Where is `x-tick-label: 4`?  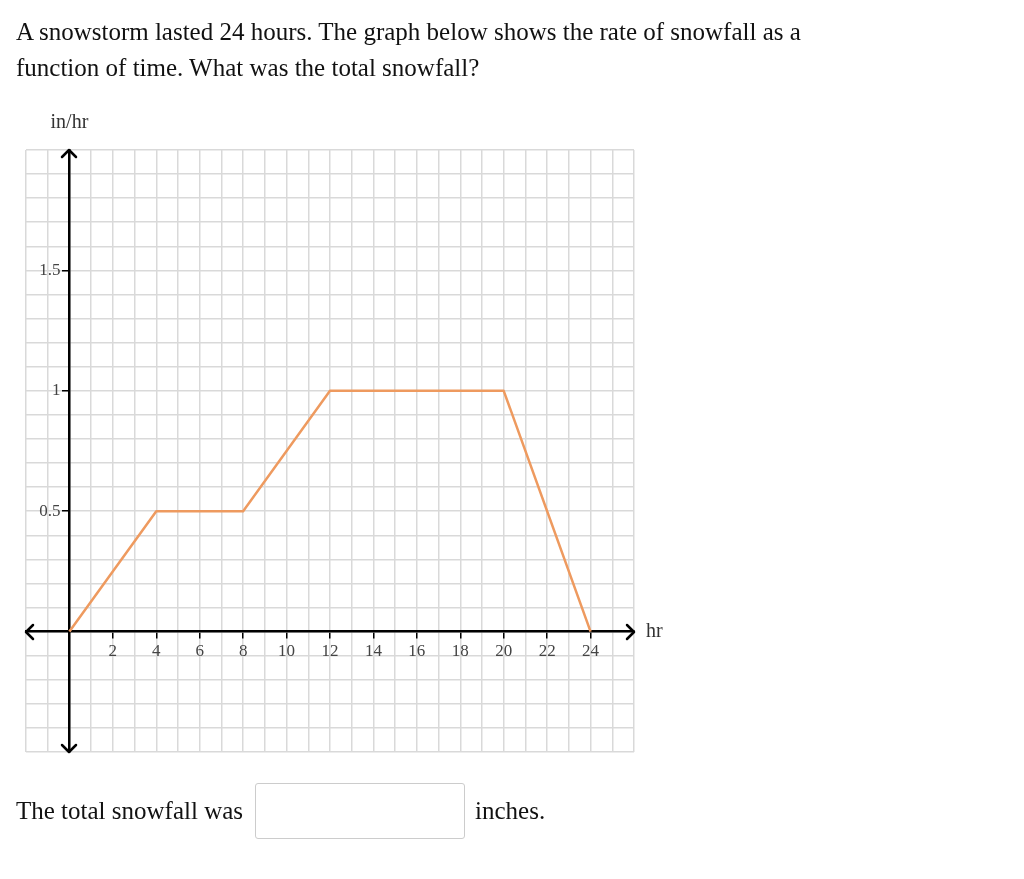
x-tick-label: 4 is located at coordinates (157, 651).